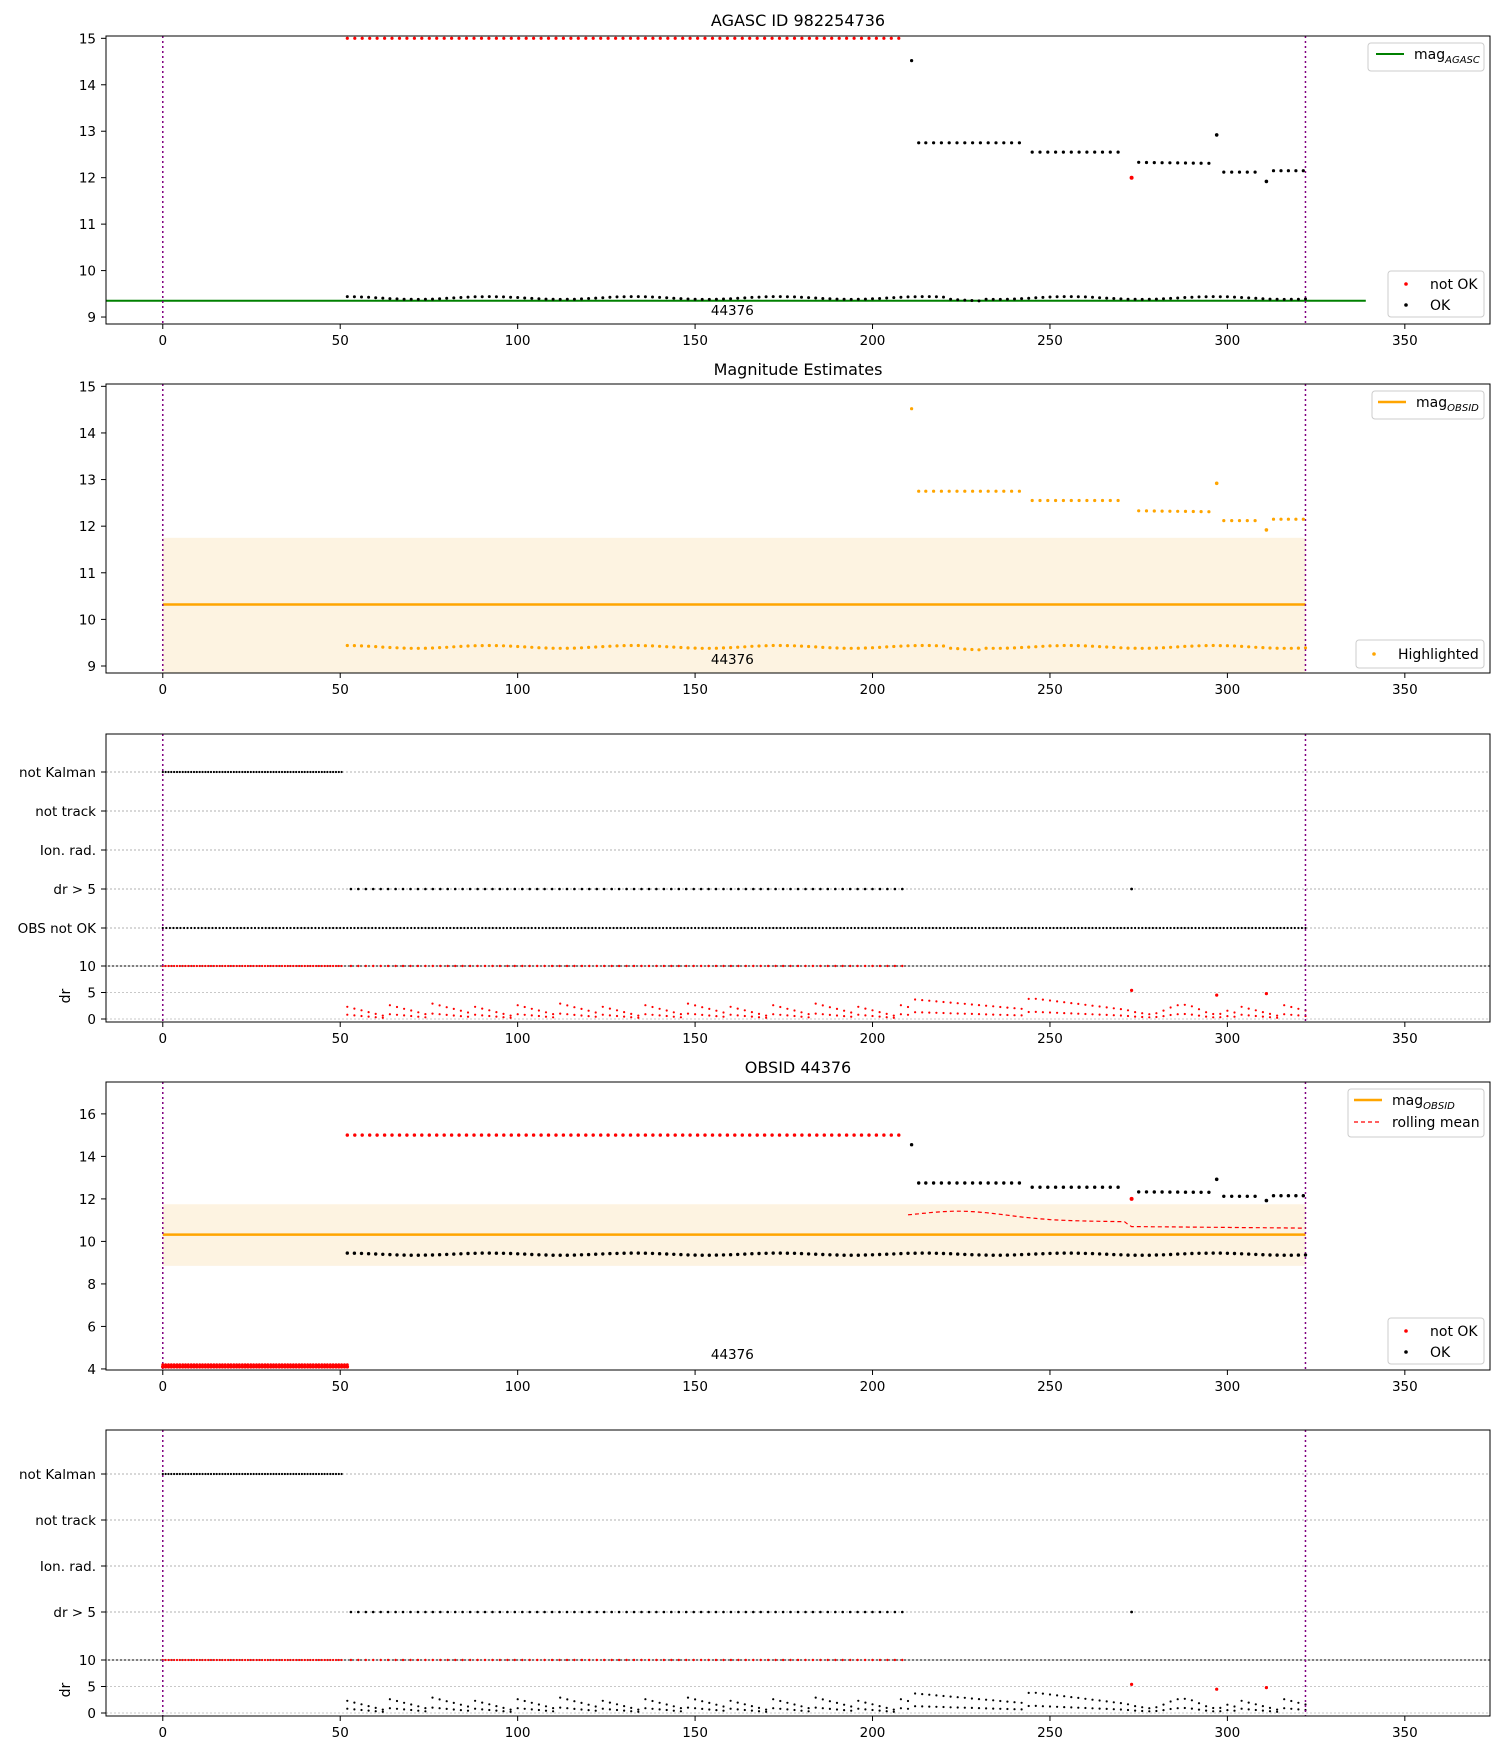 This screenshot has width=1500, height=1750. I want to click on x-tick-label: 150, so click(695, 341).